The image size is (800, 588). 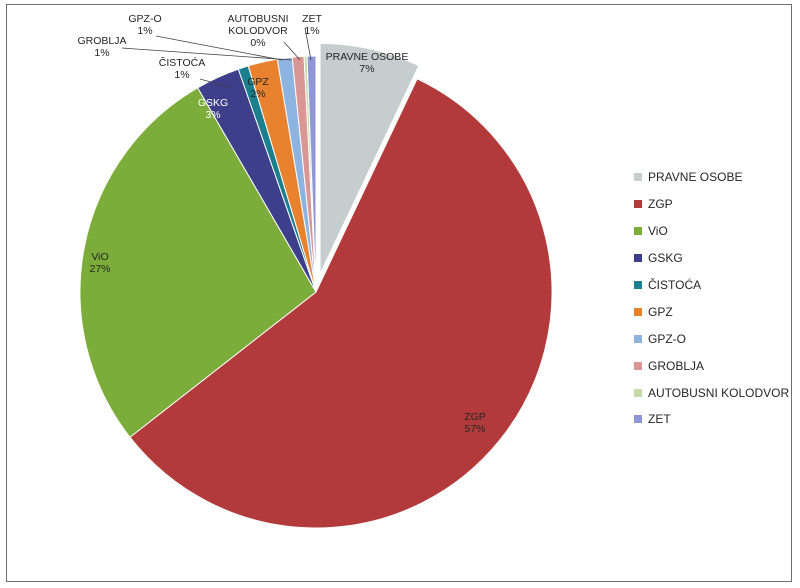 I want to click on legend-label: PRAVNE OSOBE, so click(x=695, y=177).